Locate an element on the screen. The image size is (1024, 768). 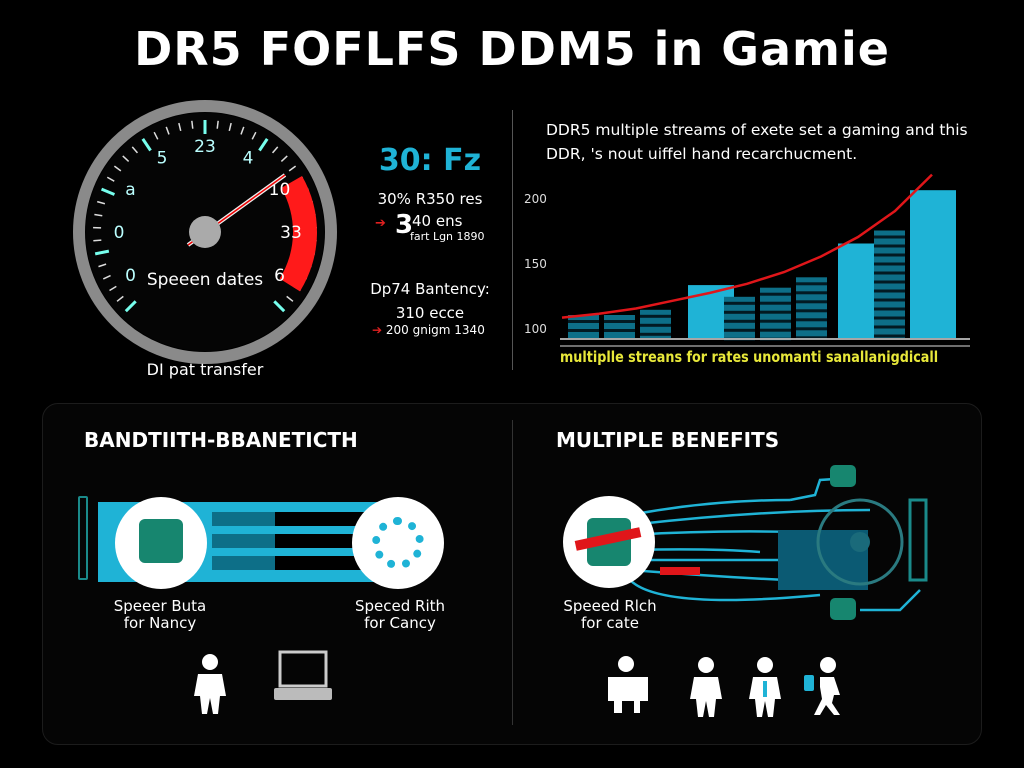
gauge-tick-label: 5 is located at coordinates (162, 159).